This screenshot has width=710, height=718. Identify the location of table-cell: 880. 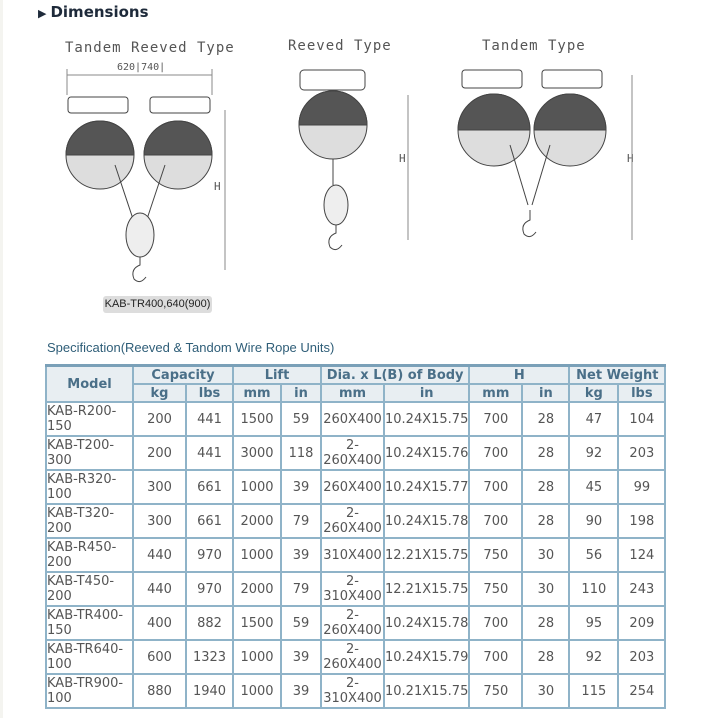
(159, 691).